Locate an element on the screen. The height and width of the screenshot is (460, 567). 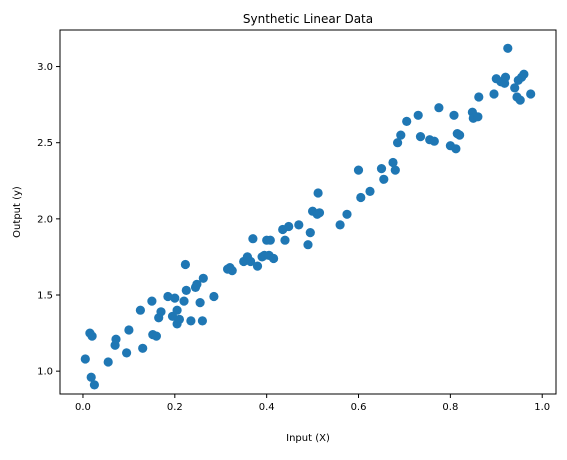
y-tick-label: 3.0 is located at coordinates (45, 67).